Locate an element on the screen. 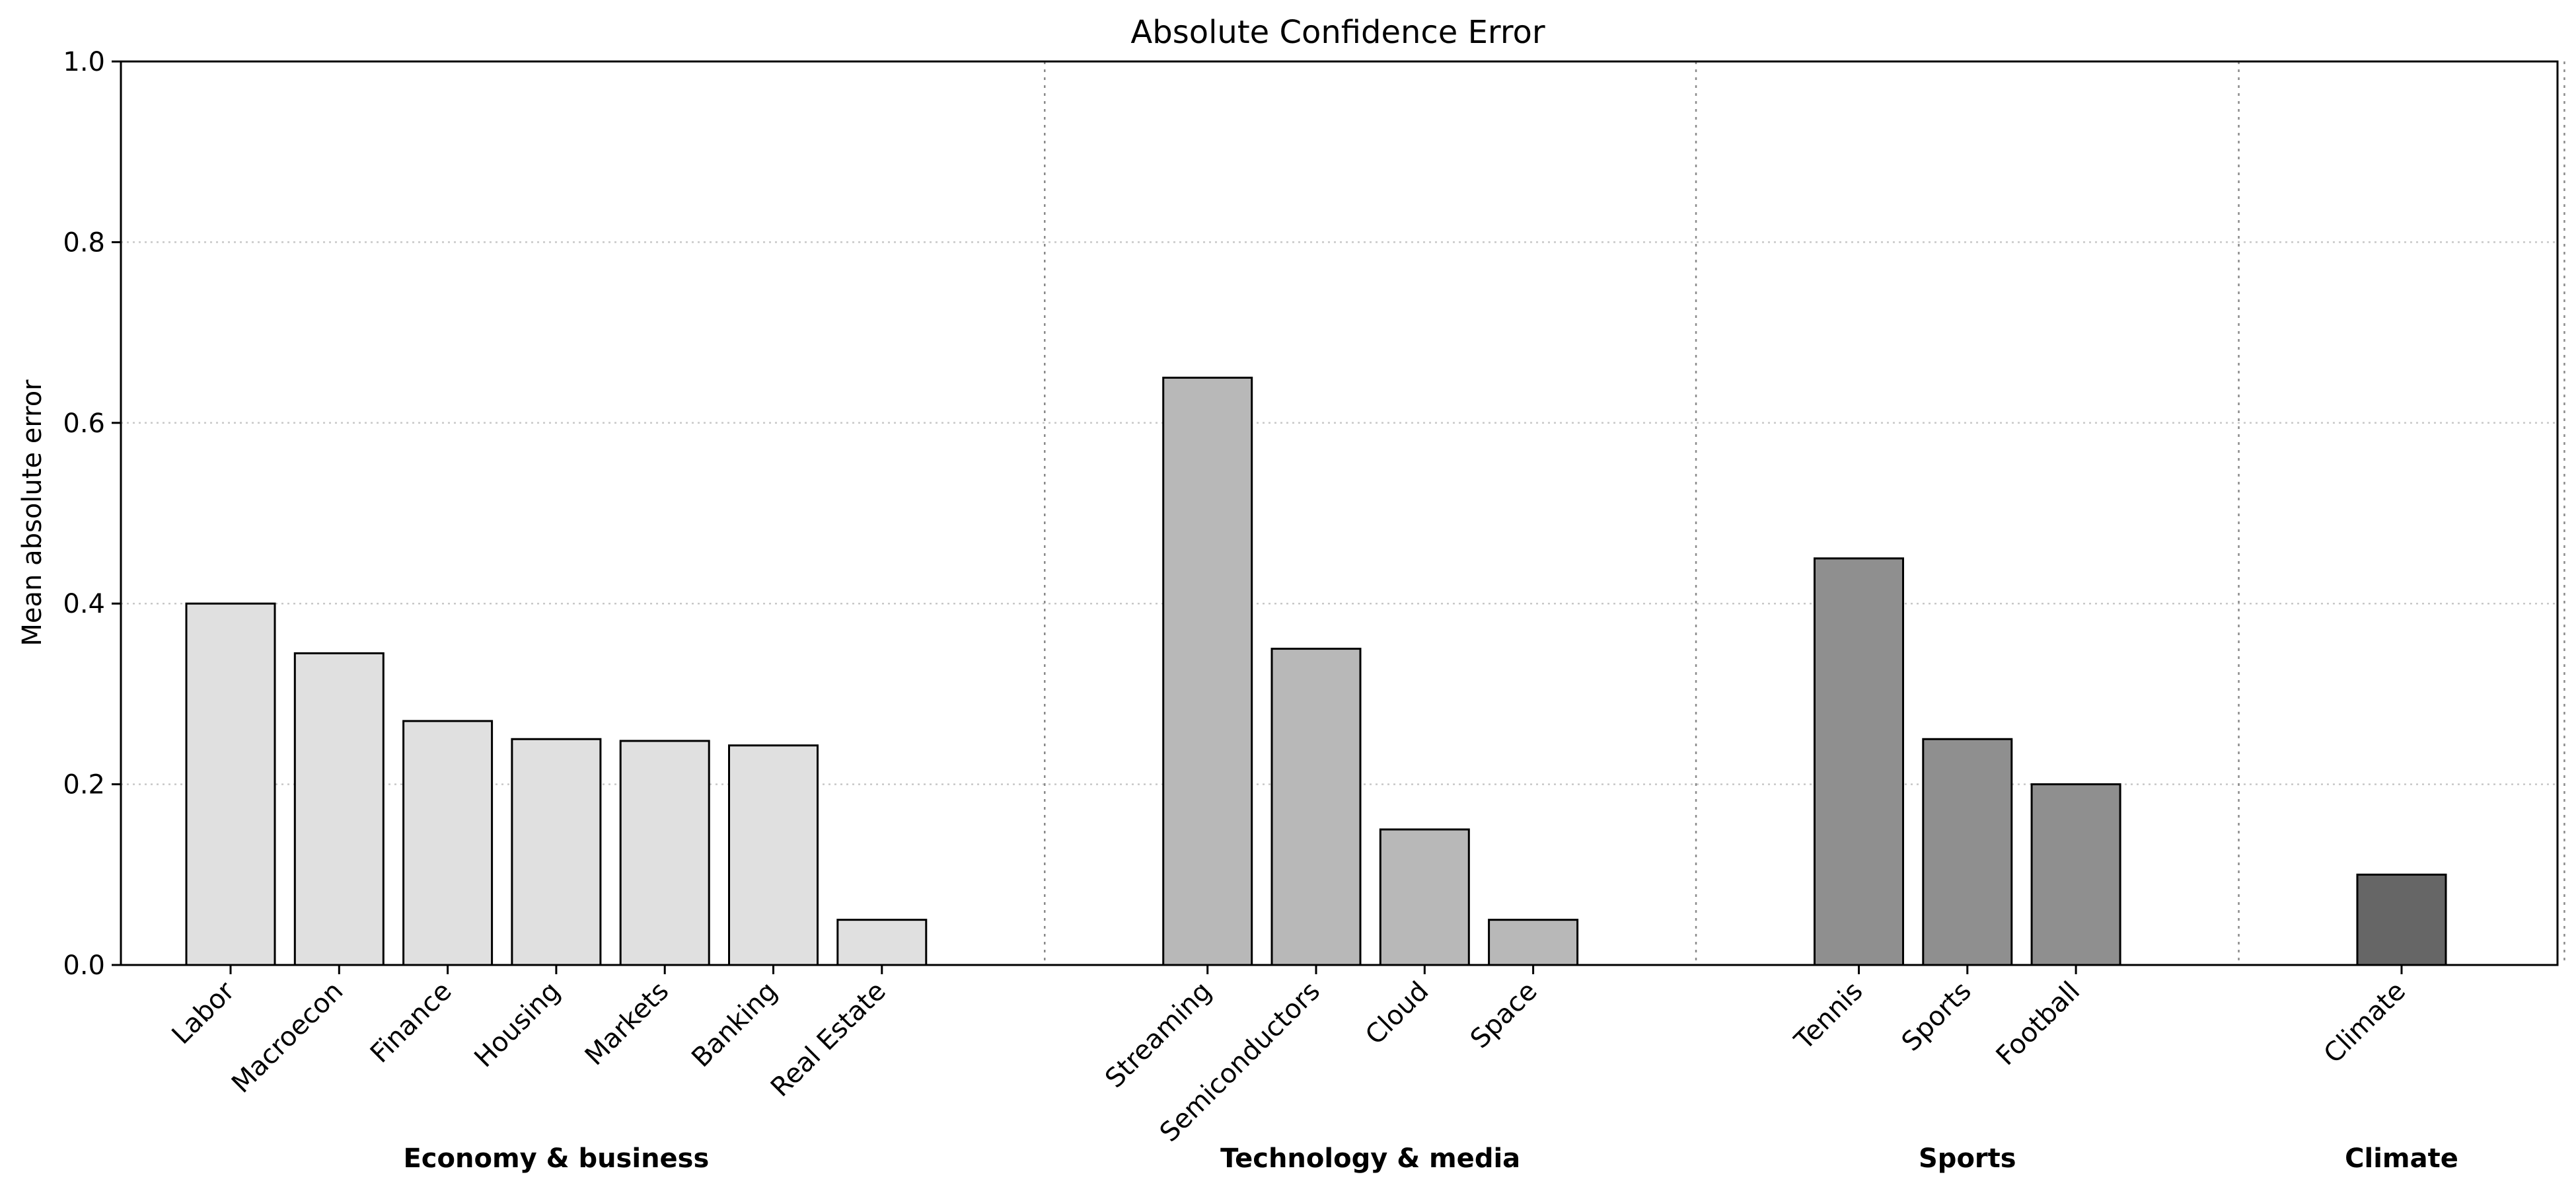 The image size is (2576, 1193). bar-banking is located at coordinates (774, 855).